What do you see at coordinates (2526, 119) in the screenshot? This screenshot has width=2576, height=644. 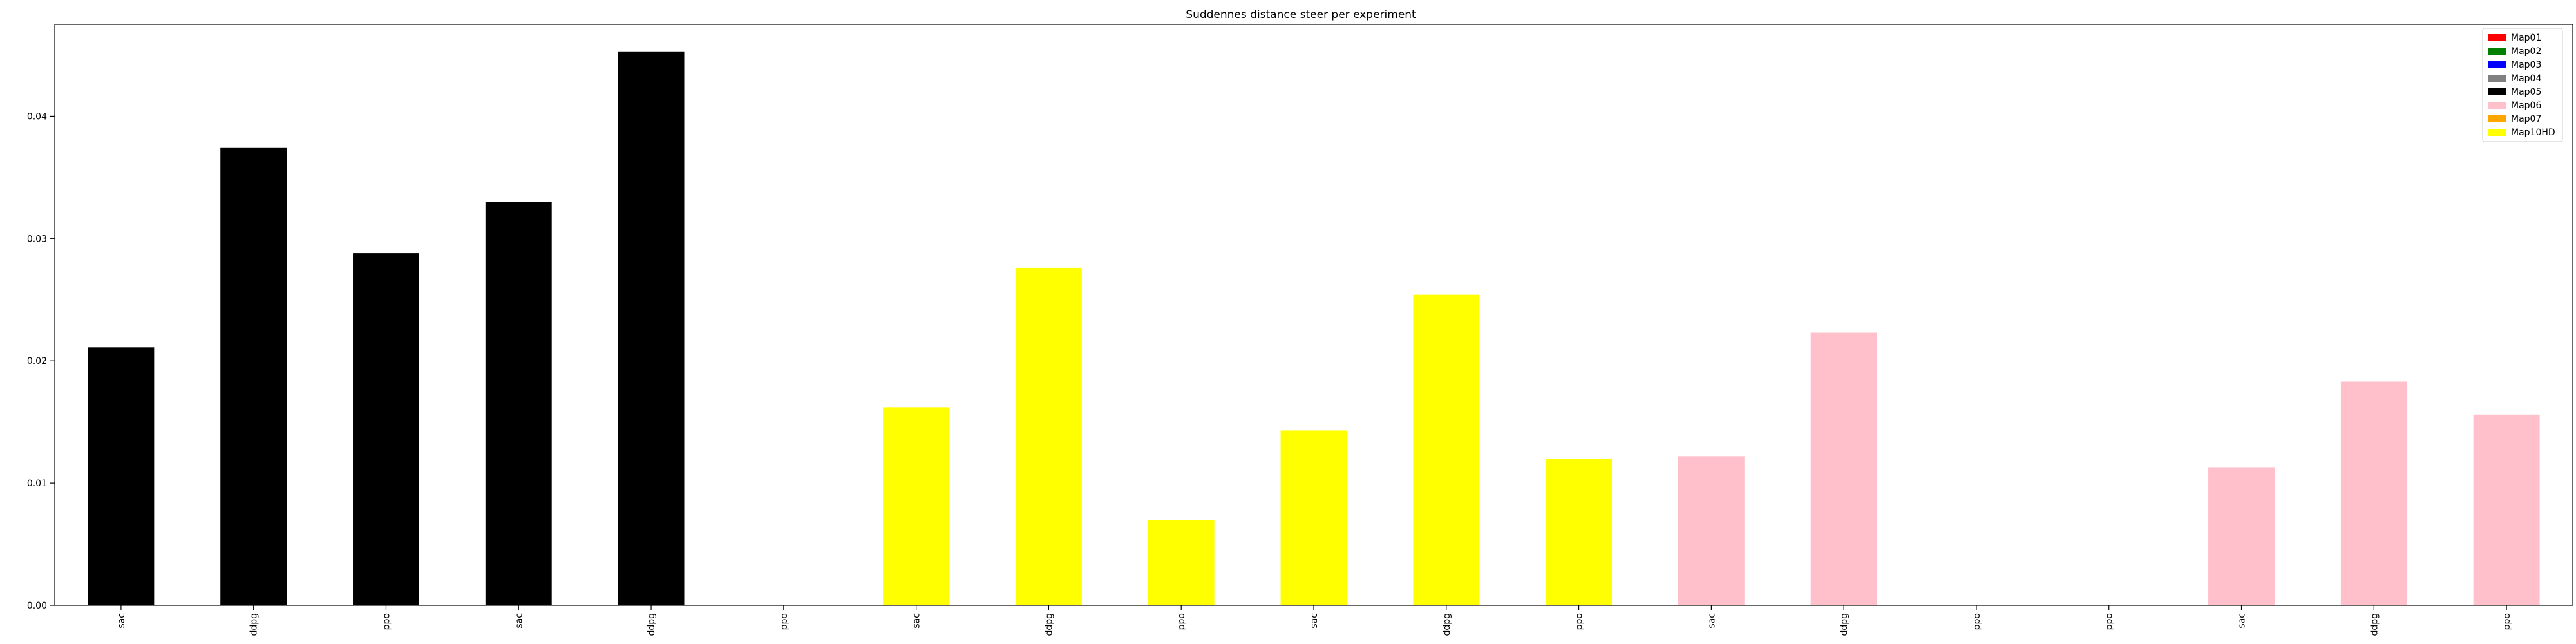 I see `legend-label: Map07` at bounding box center [2526, 119].